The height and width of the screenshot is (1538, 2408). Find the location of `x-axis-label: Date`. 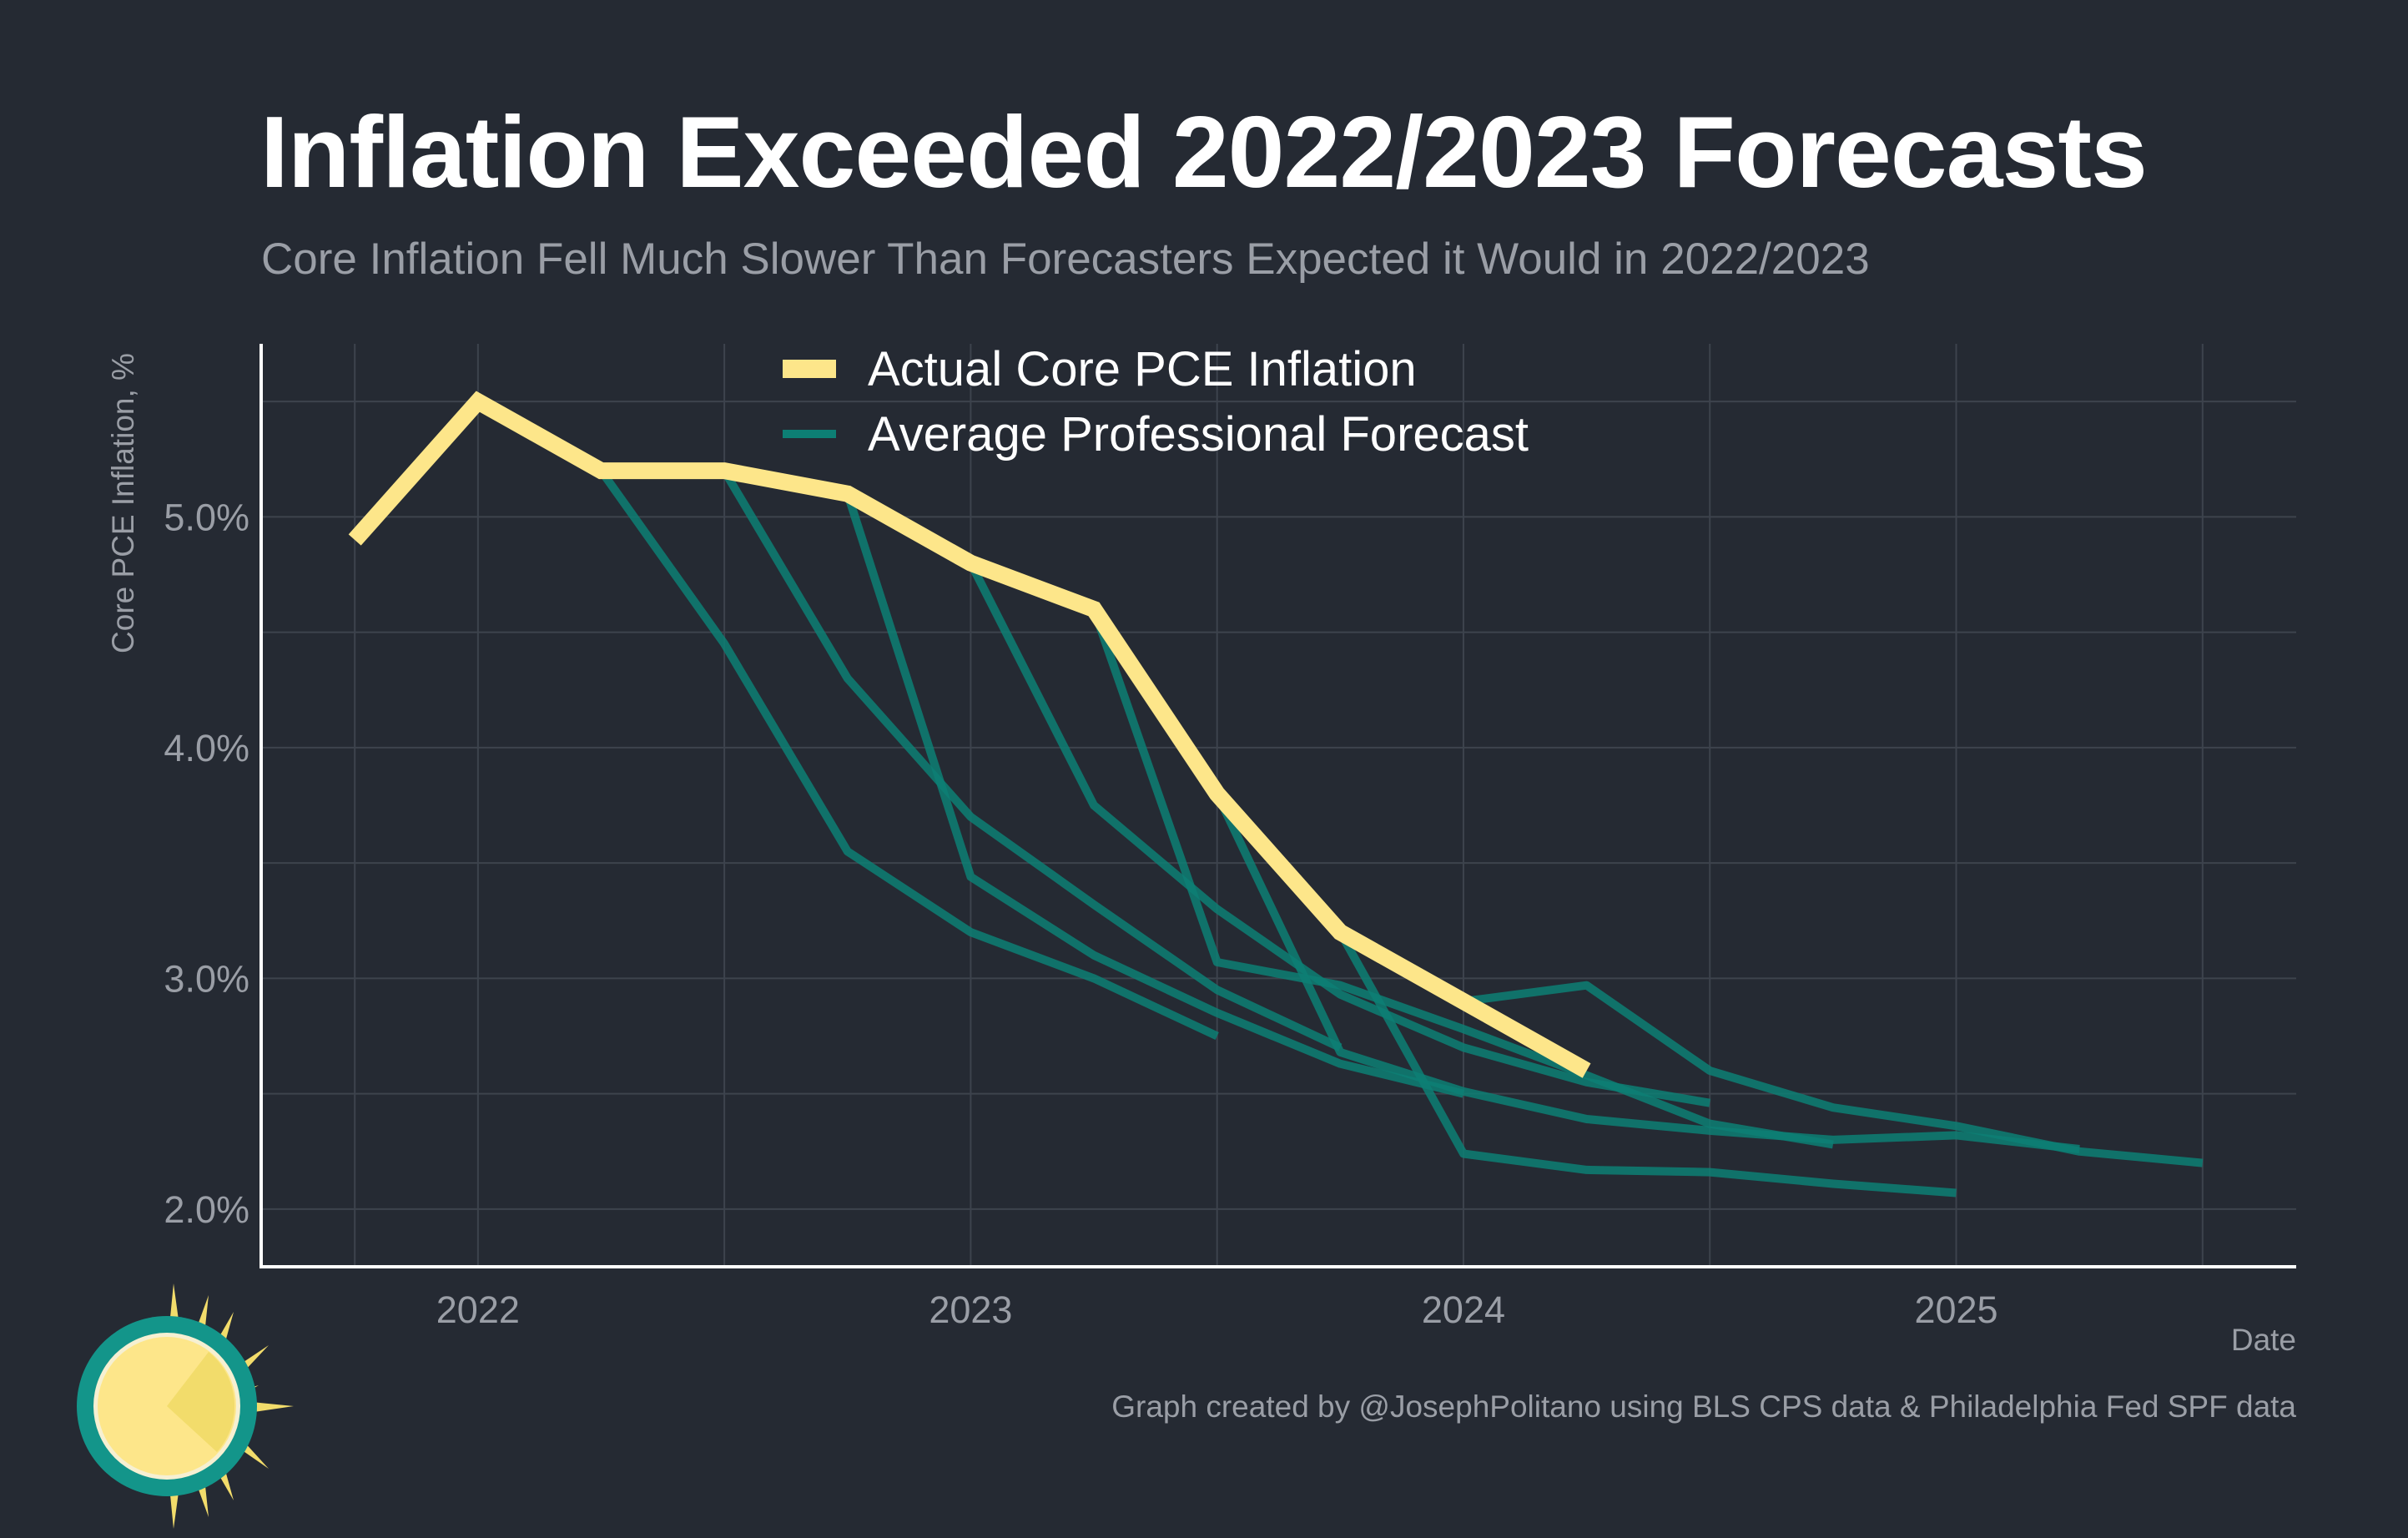

x-axis-label: Date is located at coordinates (2263, 1340).